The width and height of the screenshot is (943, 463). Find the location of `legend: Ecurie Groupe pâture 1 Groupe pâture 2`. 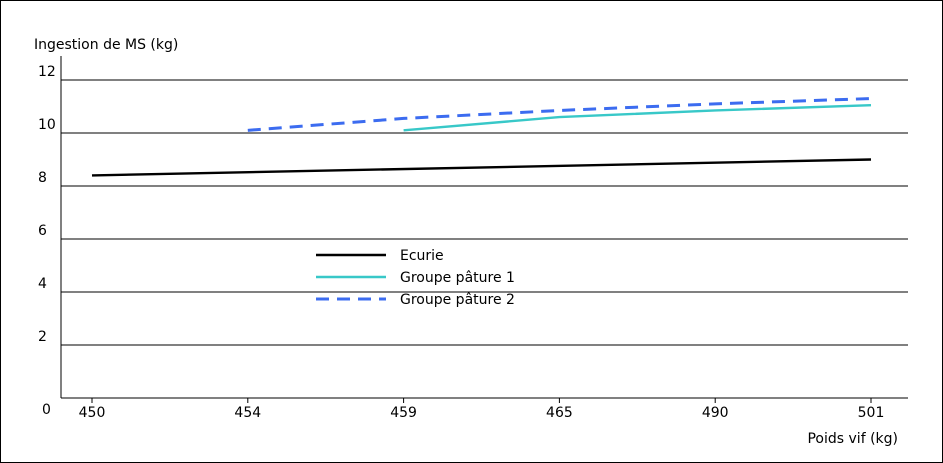

legend: Ecurie Groupe pâture 1 Groupe pâture 2 is located at coordinates (415, 278).